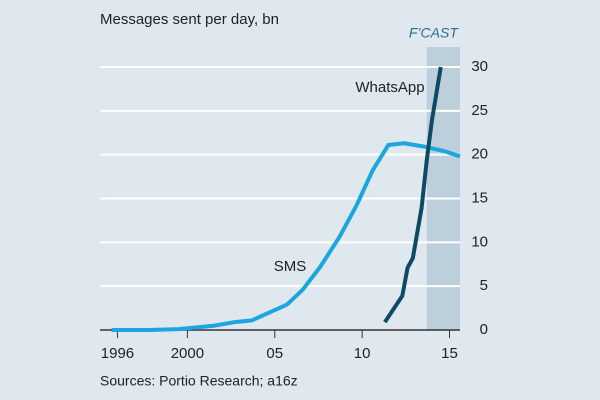 The width and height of the screenshot is (600, 400). Describe the element at coordinates (199, 381) in the screenshot. I see `source: Sources: Portio Research; a16z` at that location.